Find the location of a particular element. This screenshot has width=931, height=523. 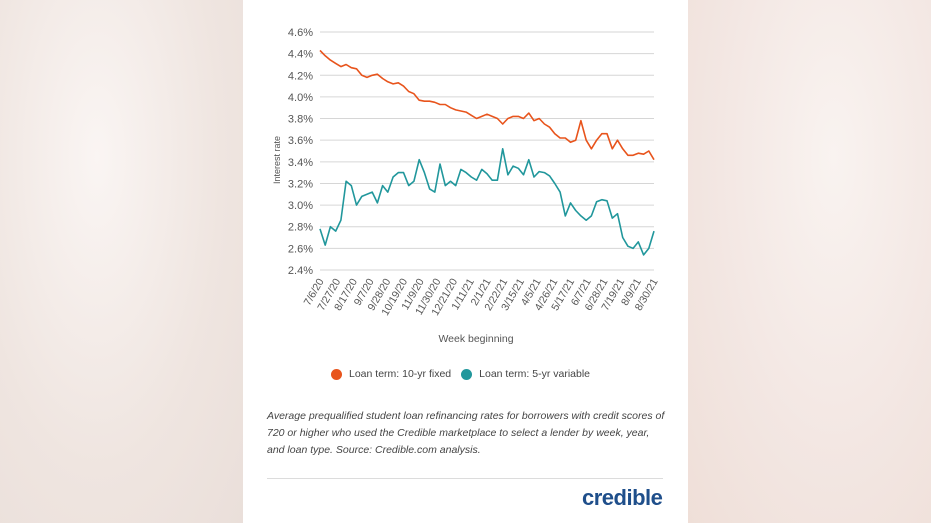

y-tick-label: 4.0% is located at coordinates (300, 98).